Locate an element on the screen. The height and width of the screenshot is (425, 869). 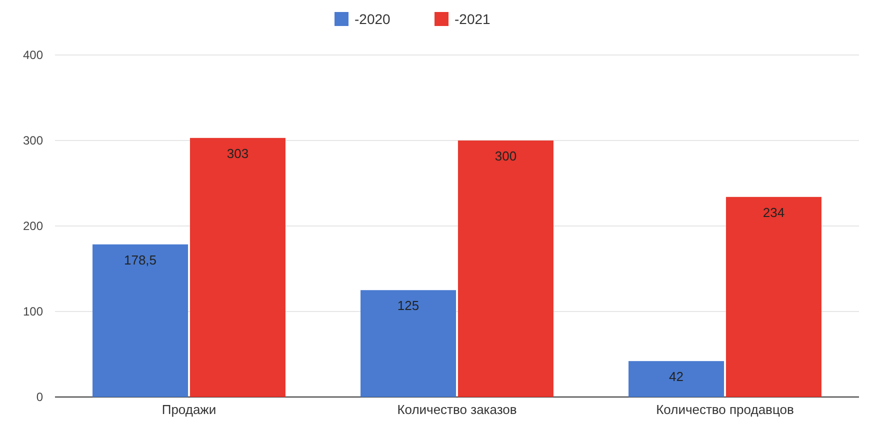
data-label: 234 is located at coordinates (773, 212).